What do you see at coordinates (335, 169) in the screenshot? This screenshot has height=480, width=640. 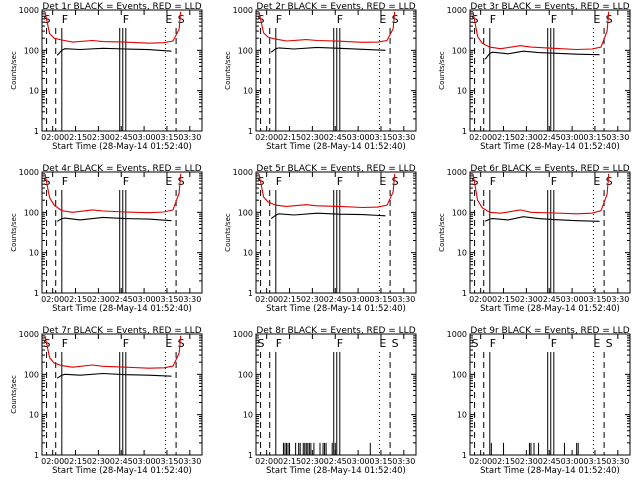 I see `chart-title: Det 5r BLACK = Events, RED = LLD` at bounding box center [335, 169].